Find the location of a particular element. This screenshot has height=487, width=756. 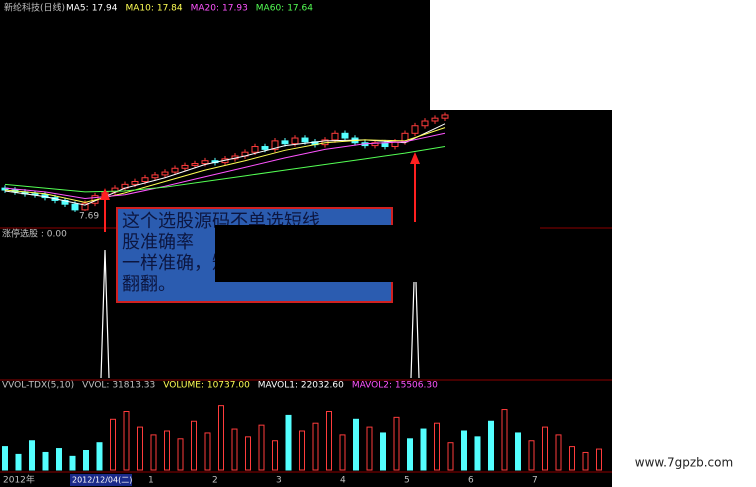

chart-title: 新纶科技(日线) is located at coordinates (34, 8).